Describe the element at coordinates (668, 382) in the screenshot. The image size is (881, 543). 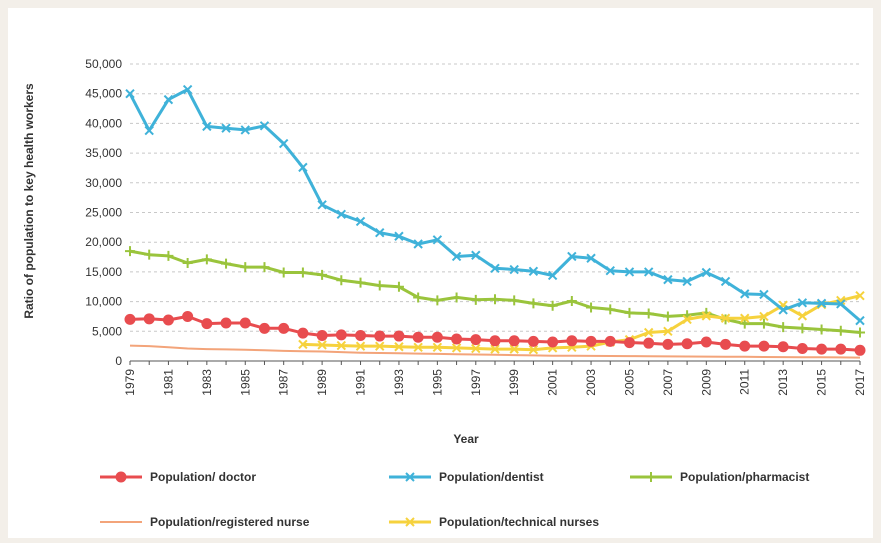
I see `x-tick-label: 2007` at that location.